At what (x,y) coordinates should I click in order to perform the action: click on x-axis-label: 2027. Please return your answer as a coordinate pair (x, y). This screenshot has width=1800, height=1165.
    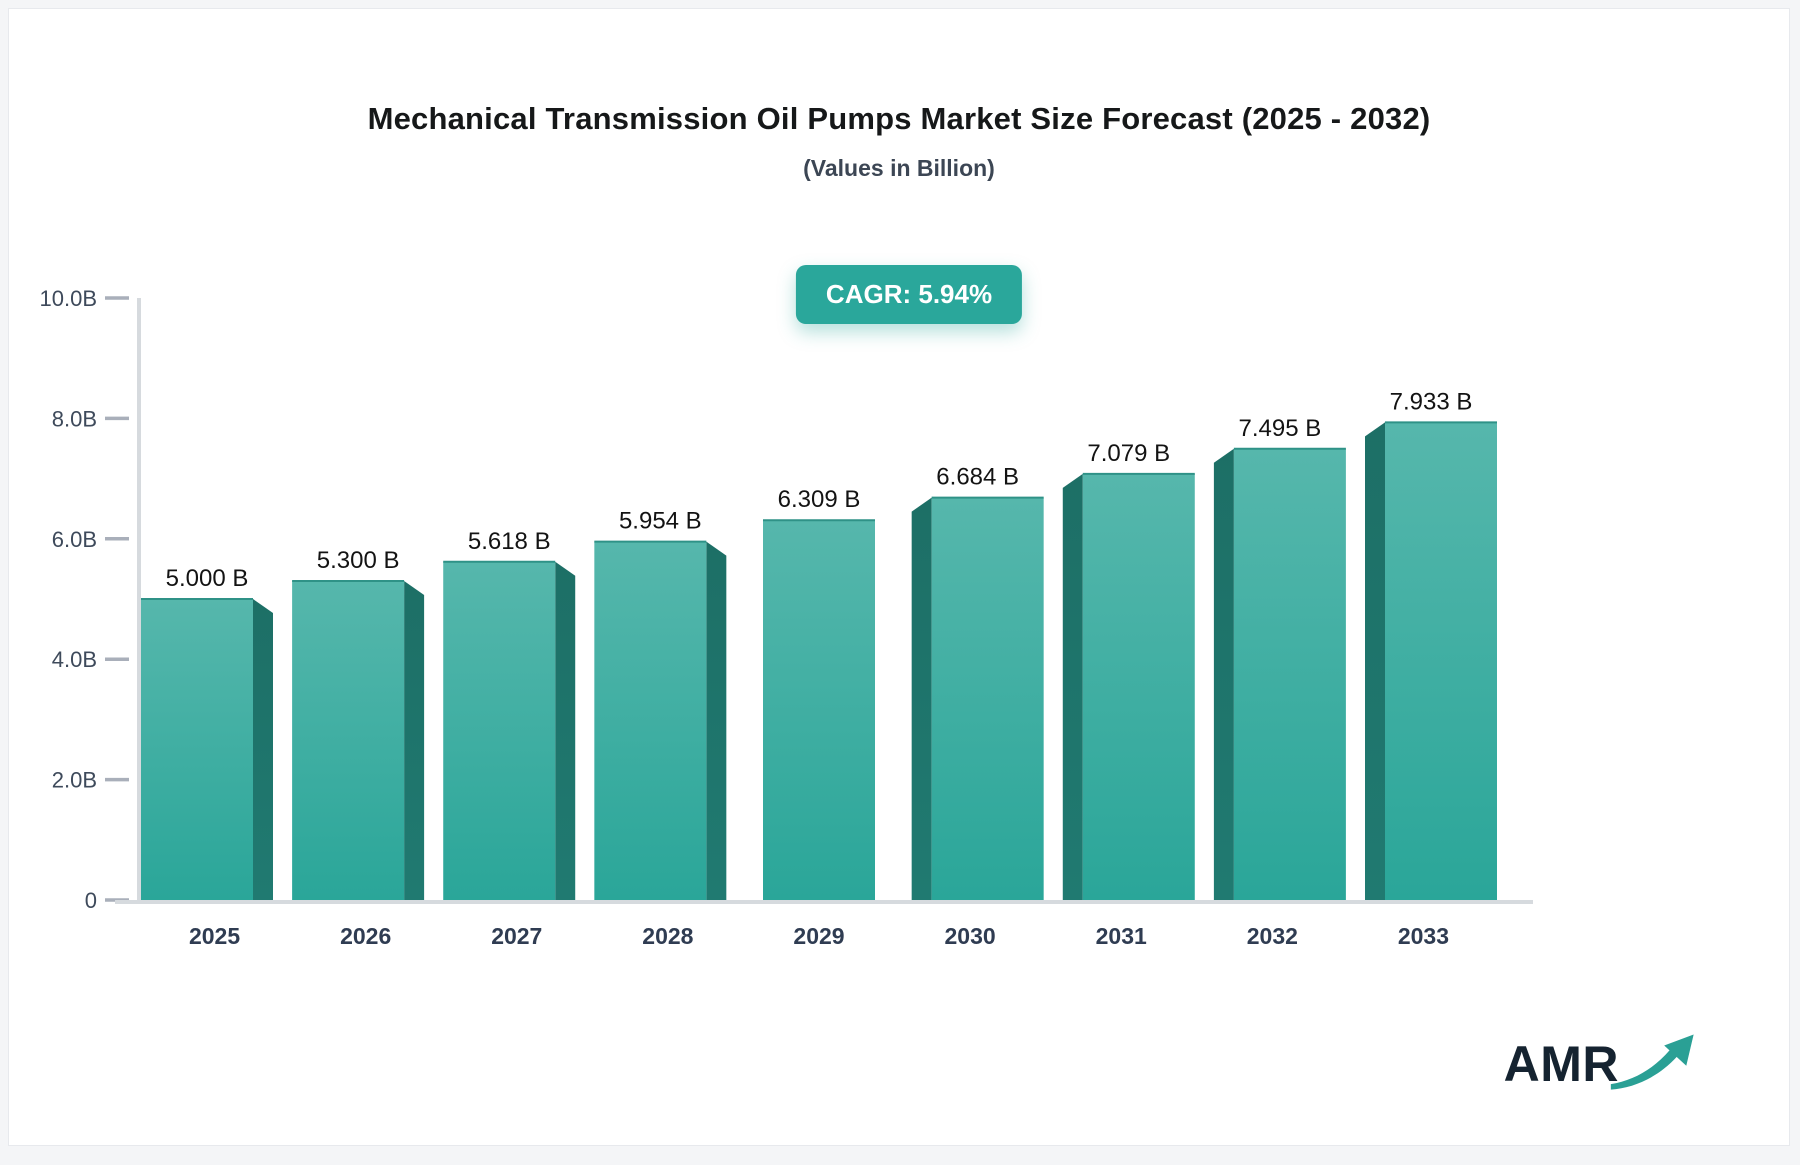
    Looking at the image, I should click on (516, 936).